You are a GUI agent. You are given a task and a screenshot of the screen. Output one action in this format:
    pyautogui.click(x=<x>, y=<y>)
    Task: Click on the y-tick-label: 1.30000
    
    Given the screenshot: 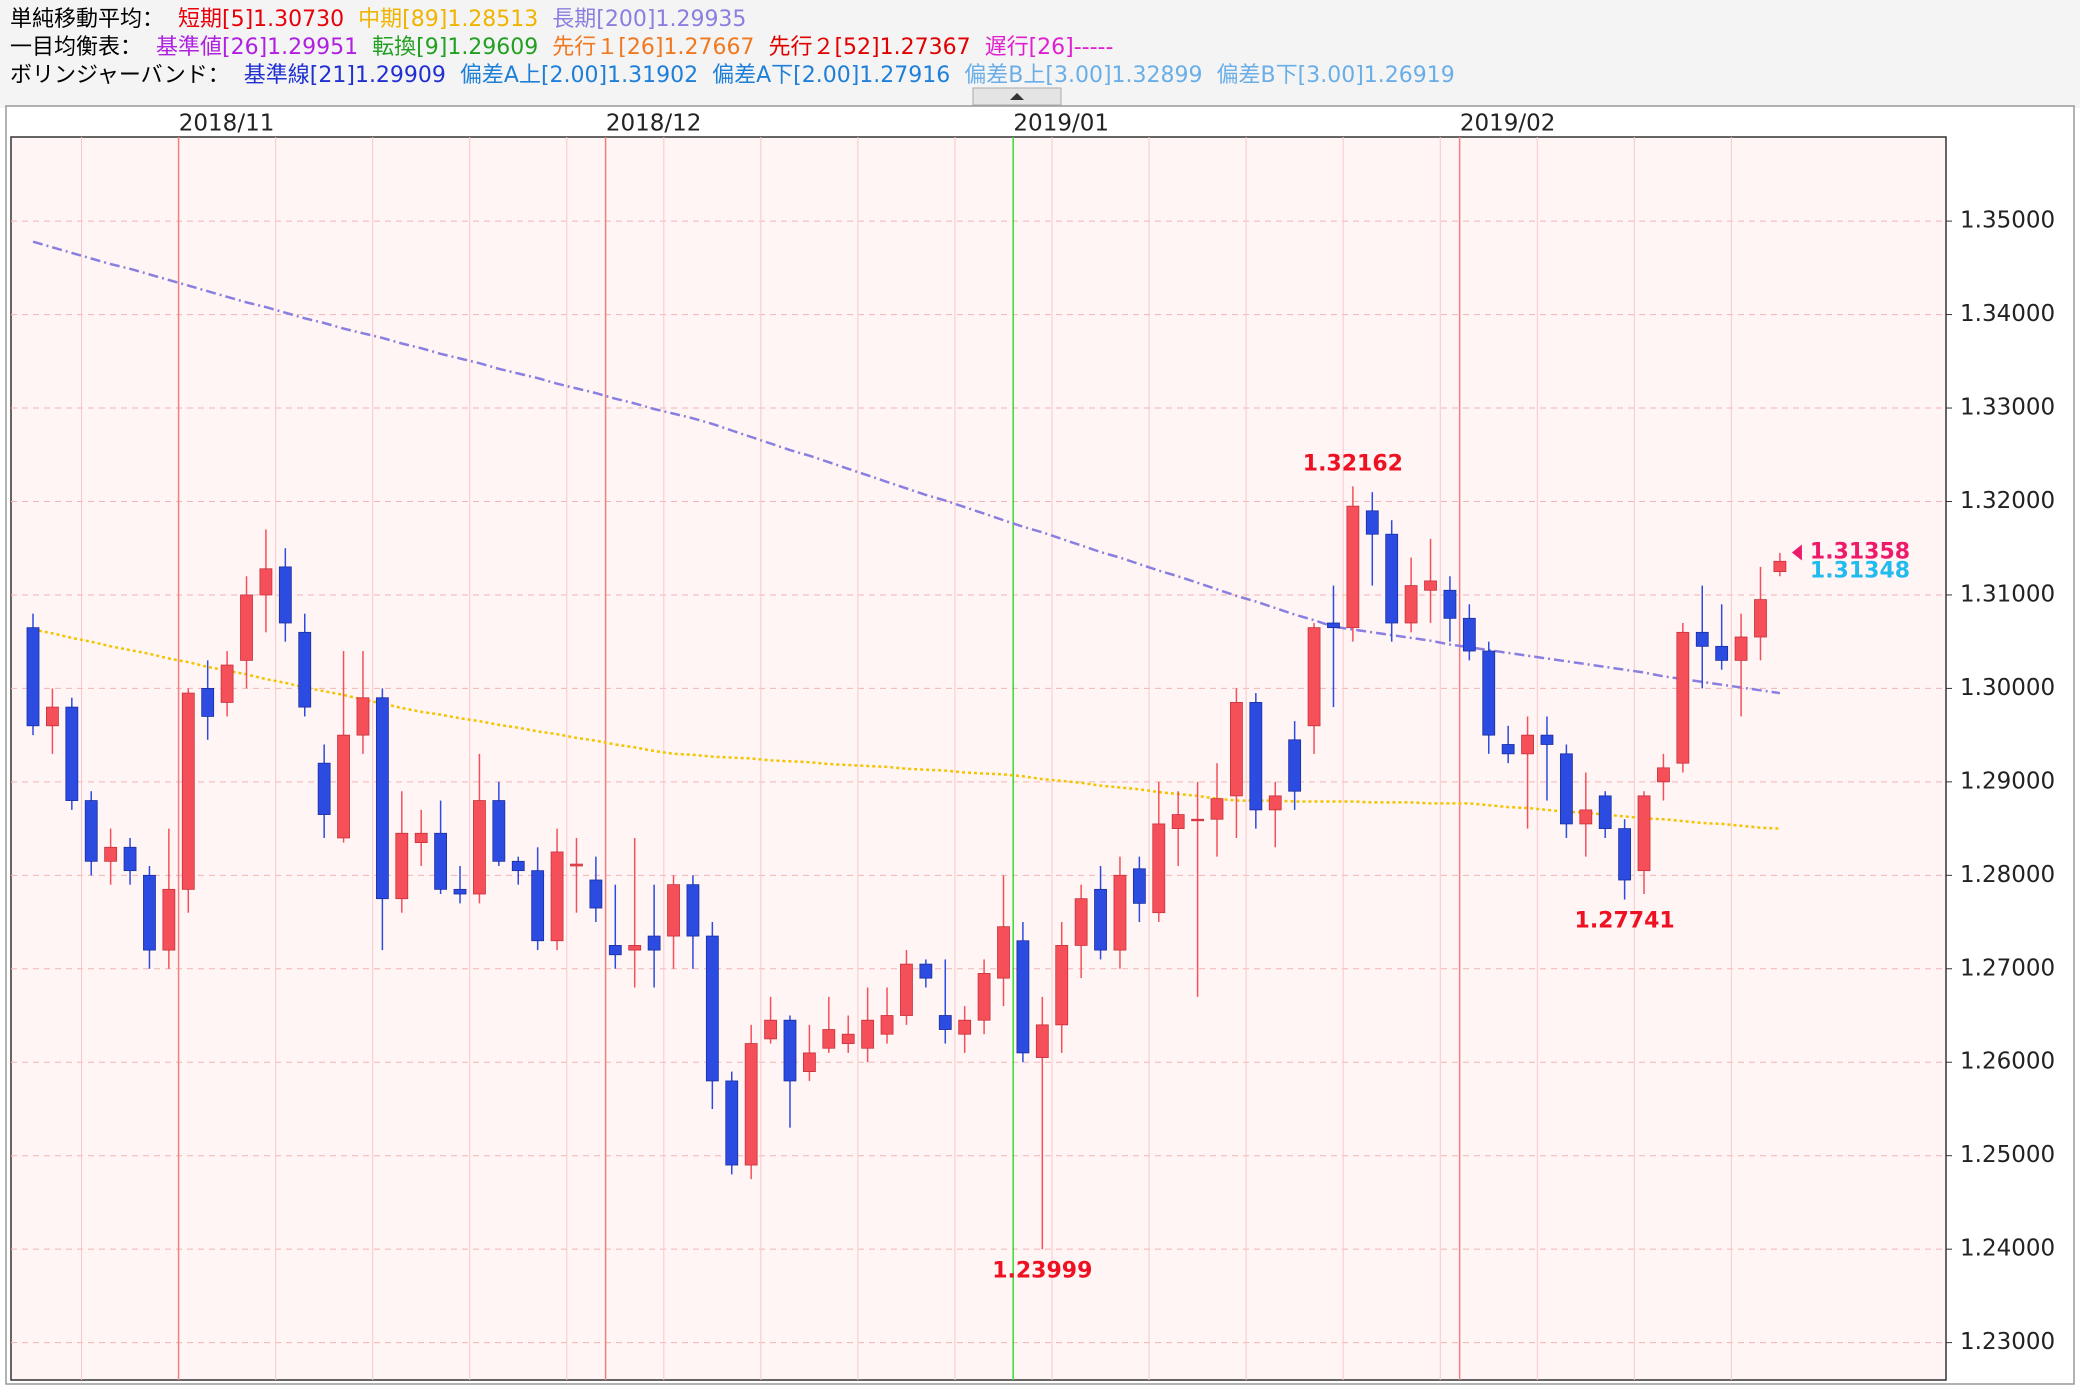 What is the action you would take?
    pyautogui.click(x=2007, y=688)
    